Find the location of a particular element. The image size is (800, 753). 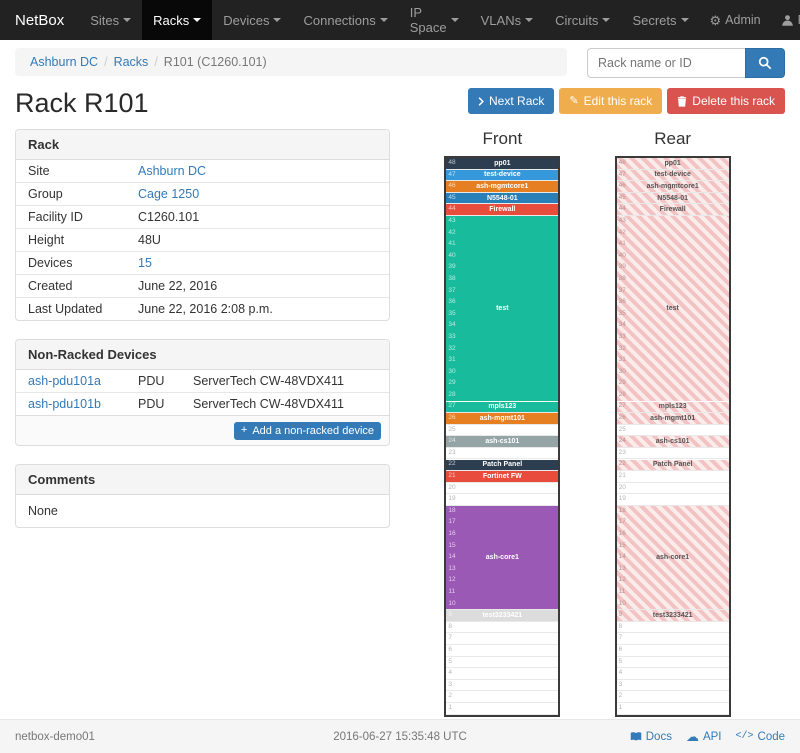

unit-number: 41 is located at coordinates (622, 244).